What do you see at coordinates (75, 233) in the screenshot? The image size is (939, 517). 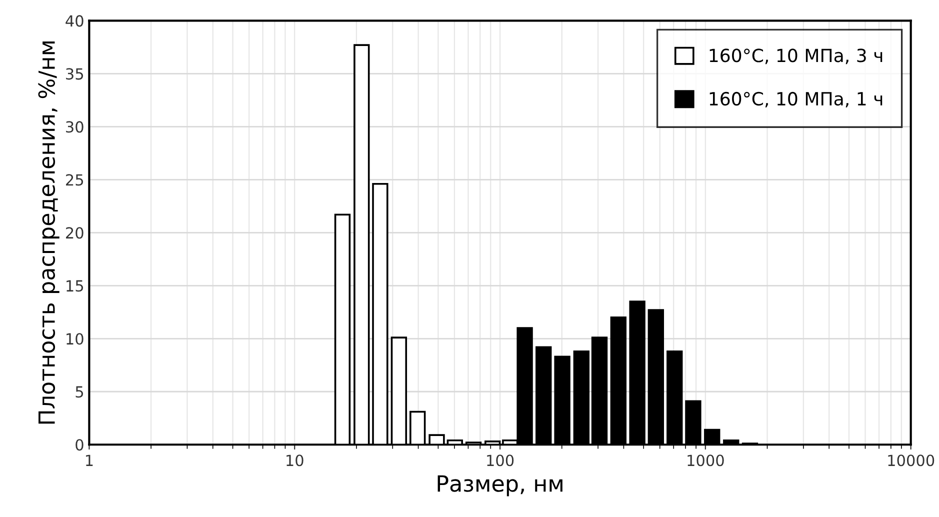 I see `y-tick-label: 20` at bounding box center [75, 233].